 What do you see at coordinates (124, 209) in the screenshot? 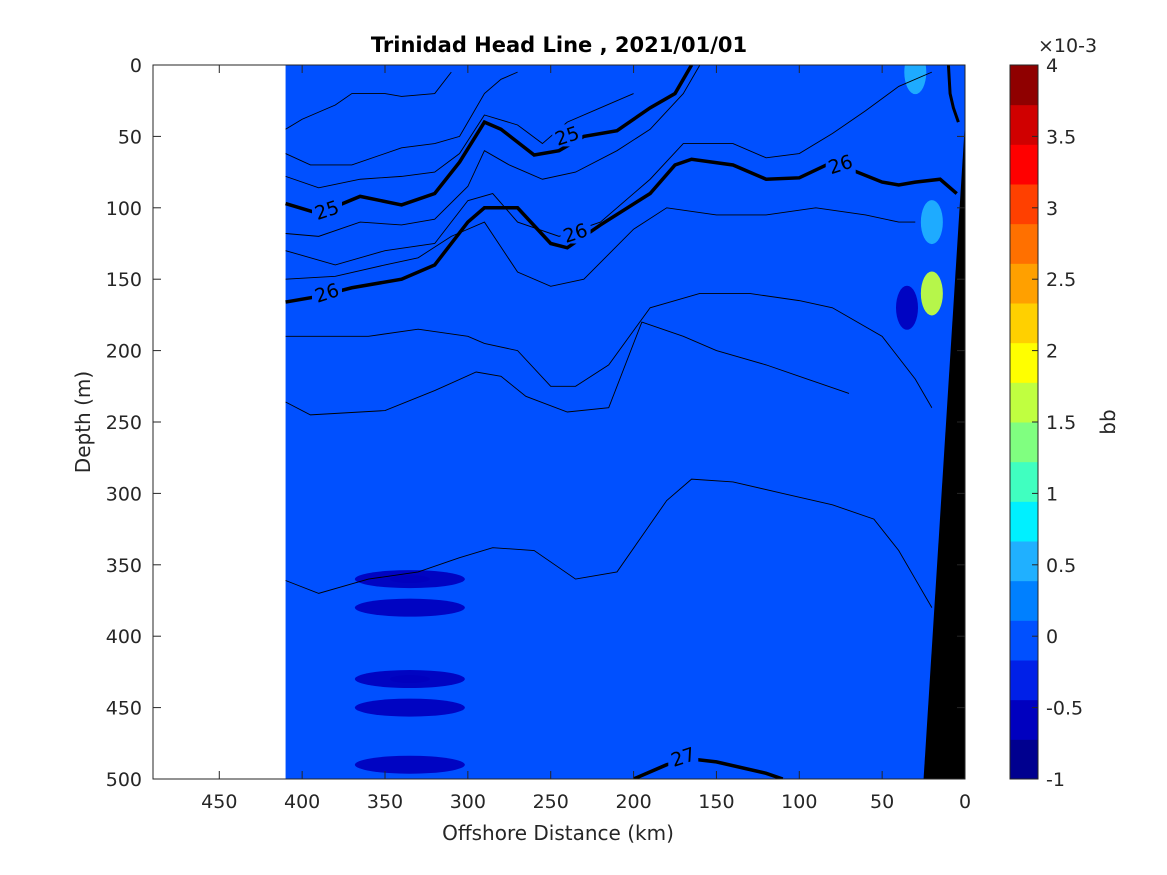
I see `y-tick-label: 100` at bounding box center [124, 209].